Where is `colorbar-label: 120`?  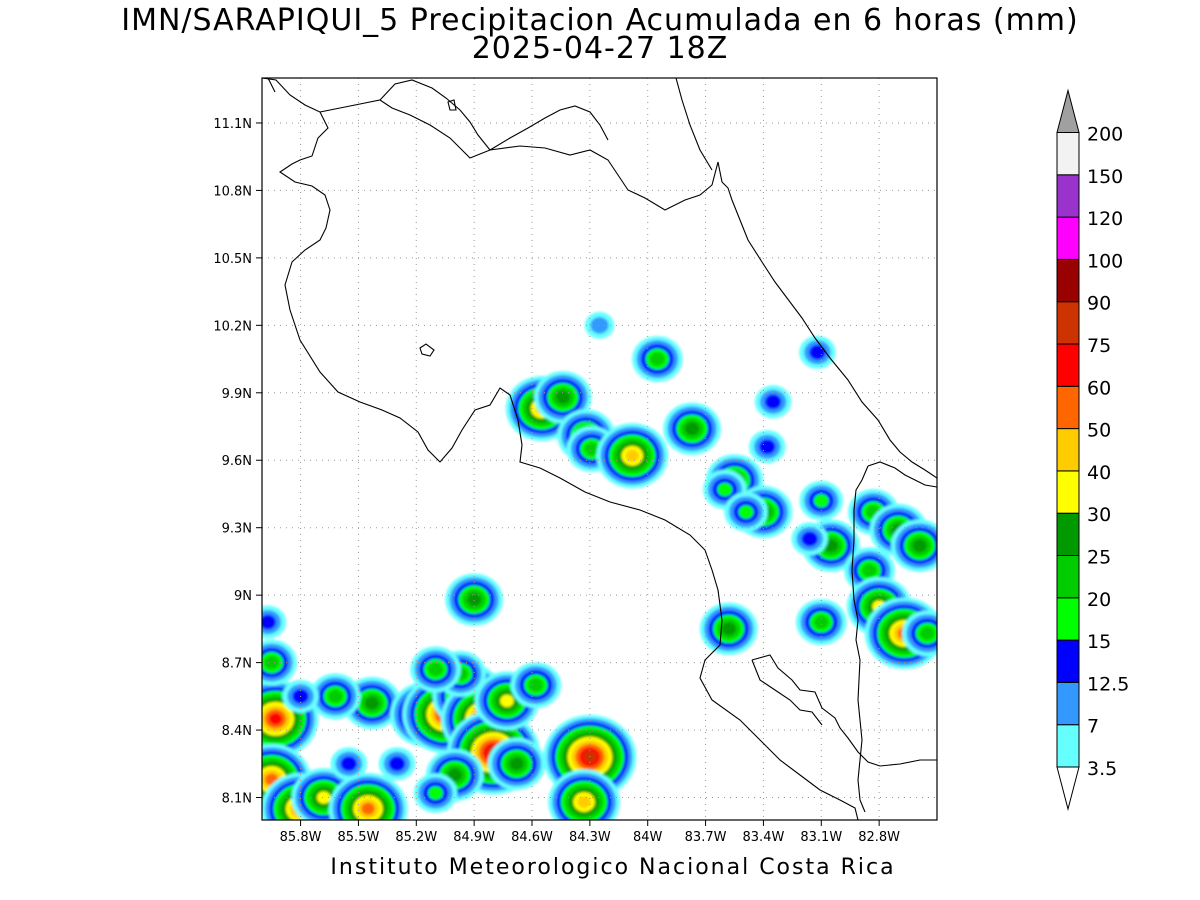
colorbar-label: 120 is located at coordinates (1105, 219).